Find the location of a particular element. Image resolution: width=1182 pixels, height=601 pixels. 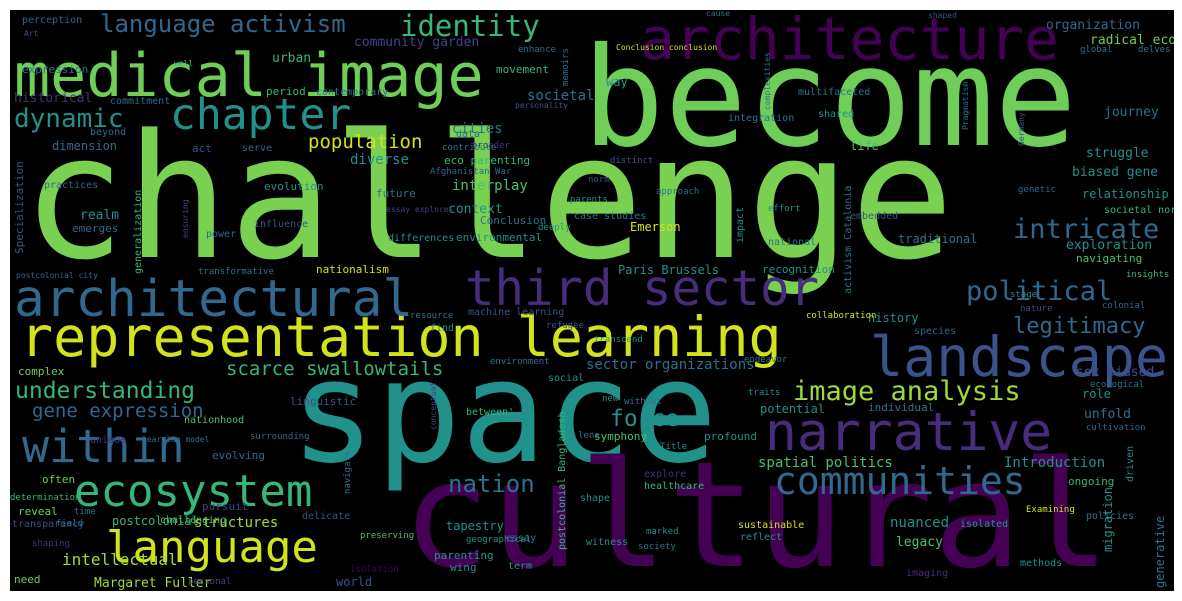

word-data: broader is located at coordinates (491, 146).